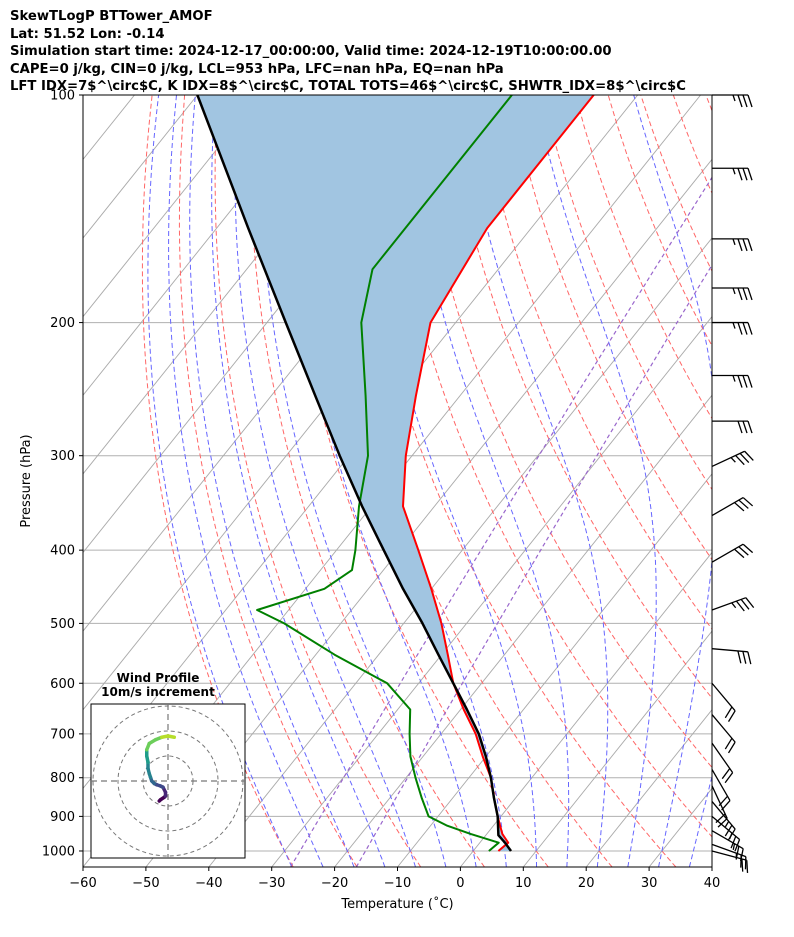 The image size is (794, 937). I want to click on x-tick-label: 40, so click(712, 883).